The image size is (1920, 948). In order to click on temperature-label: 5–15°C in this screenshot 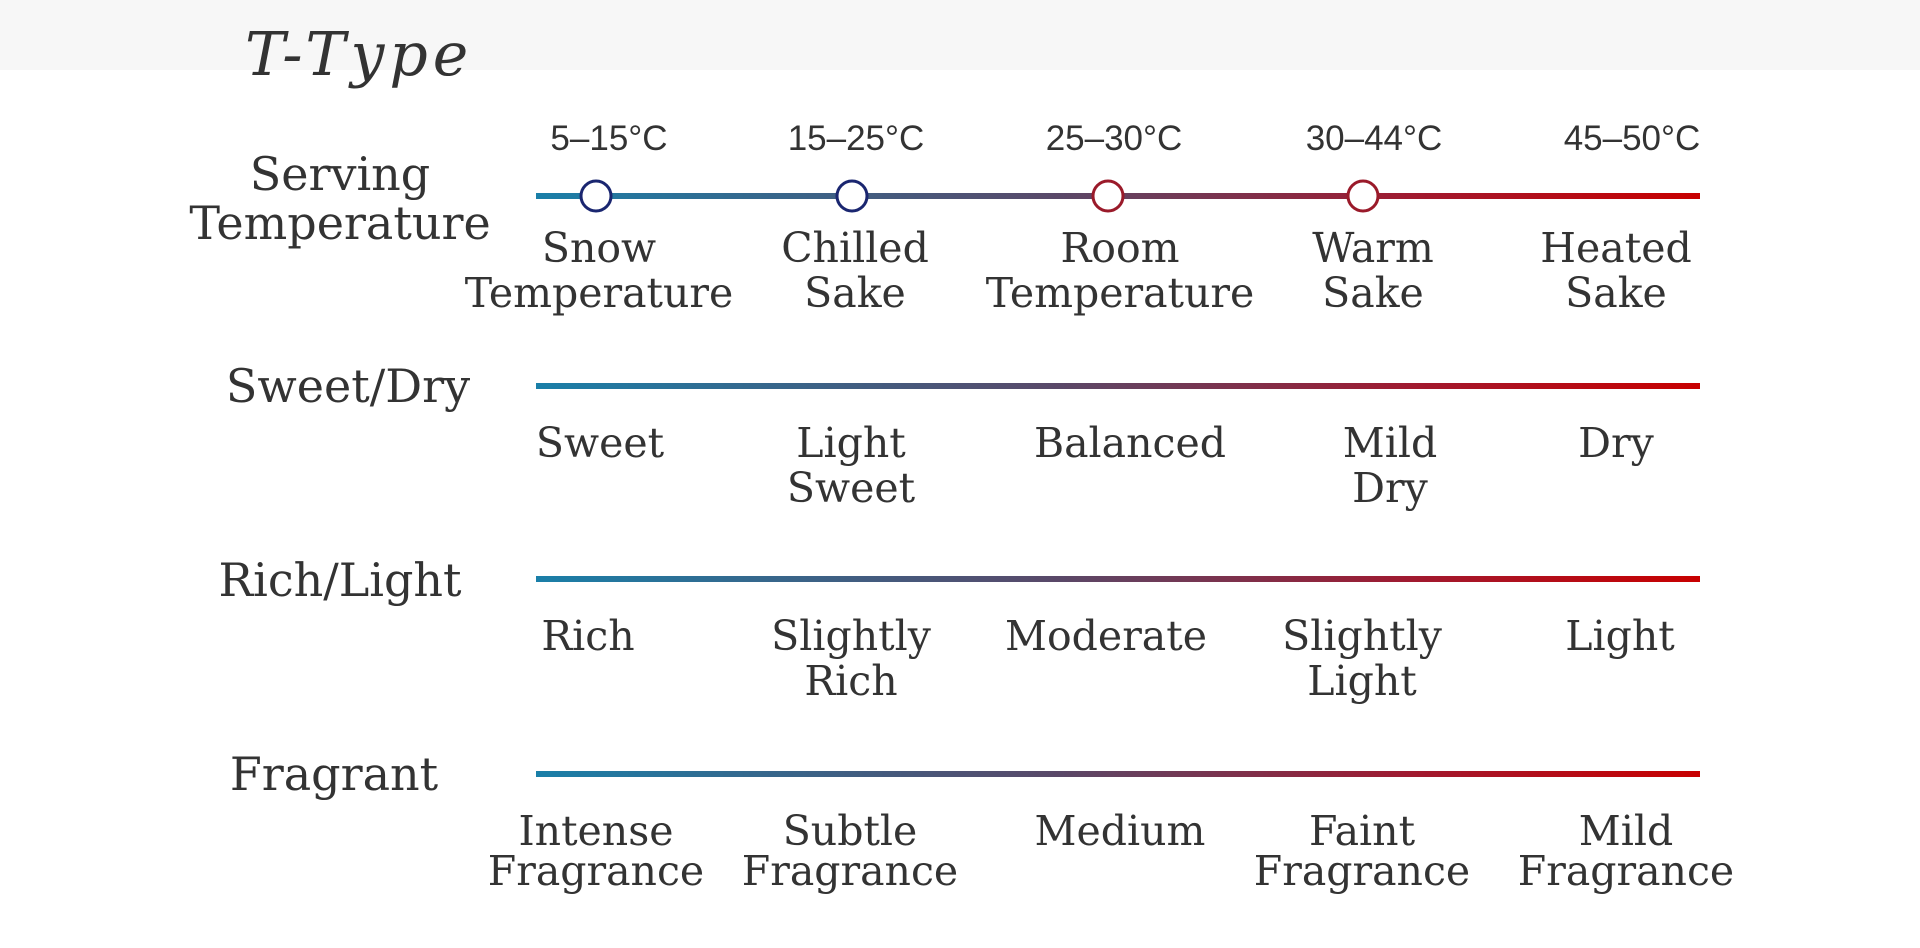, I will do `click(608, 138)`.